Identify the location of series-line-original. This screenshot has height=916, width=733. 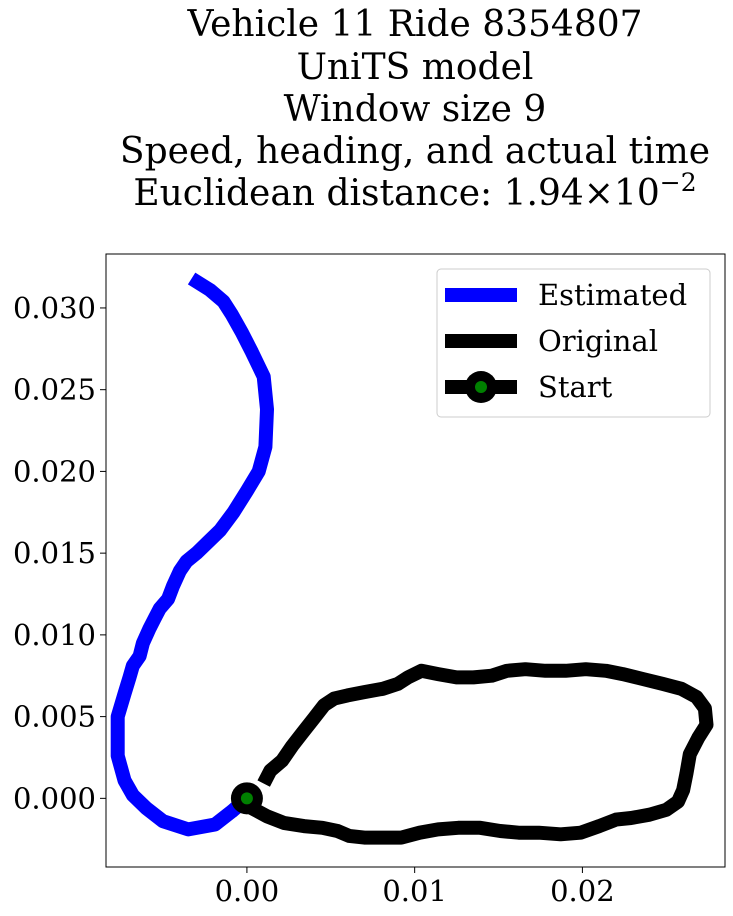
(477, 753).